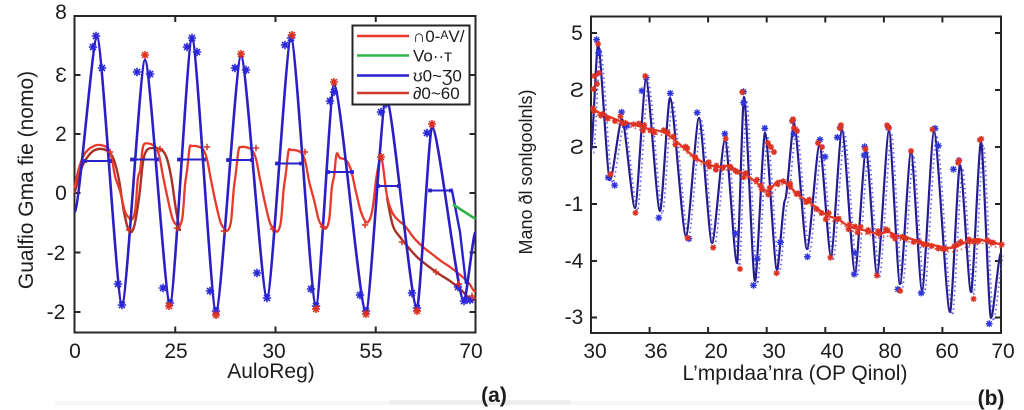 The width and height of the screenshot is (1024, 410). What do you see at coordinates (577, 33) in the screenshot?
I see `svg-text: 5` at bounding box center [577, 33].